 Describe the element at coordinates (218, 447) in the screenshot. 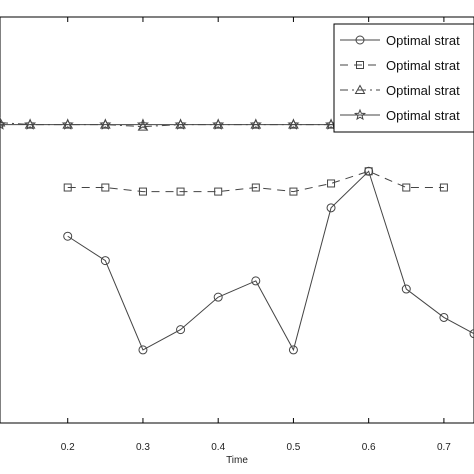

I see `x-tick-label: 0.4` at that location.